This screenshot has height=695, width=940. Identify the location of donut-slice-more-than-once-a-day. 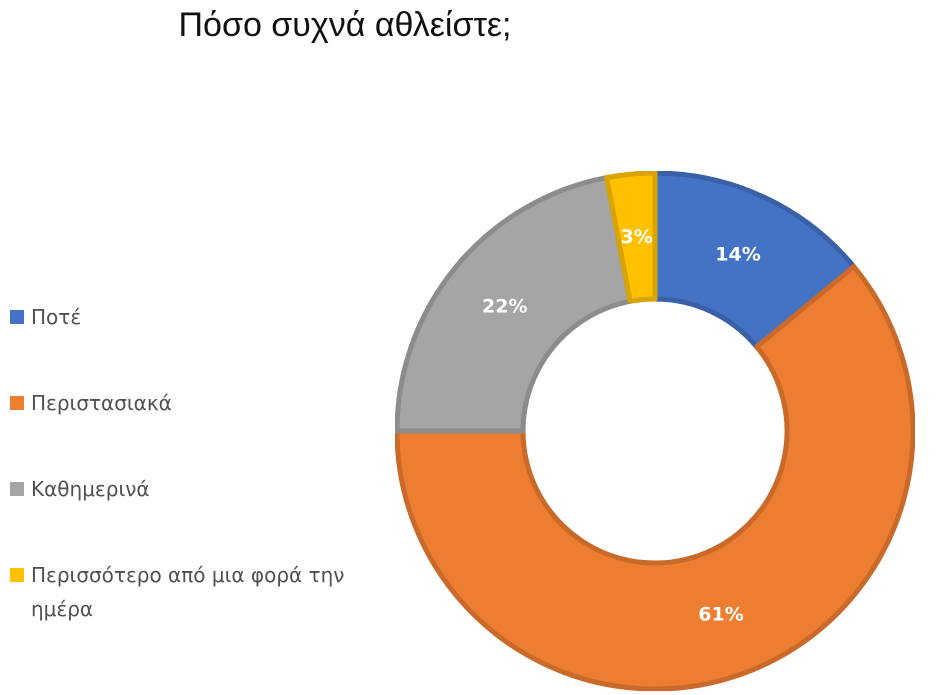
(631, 237).